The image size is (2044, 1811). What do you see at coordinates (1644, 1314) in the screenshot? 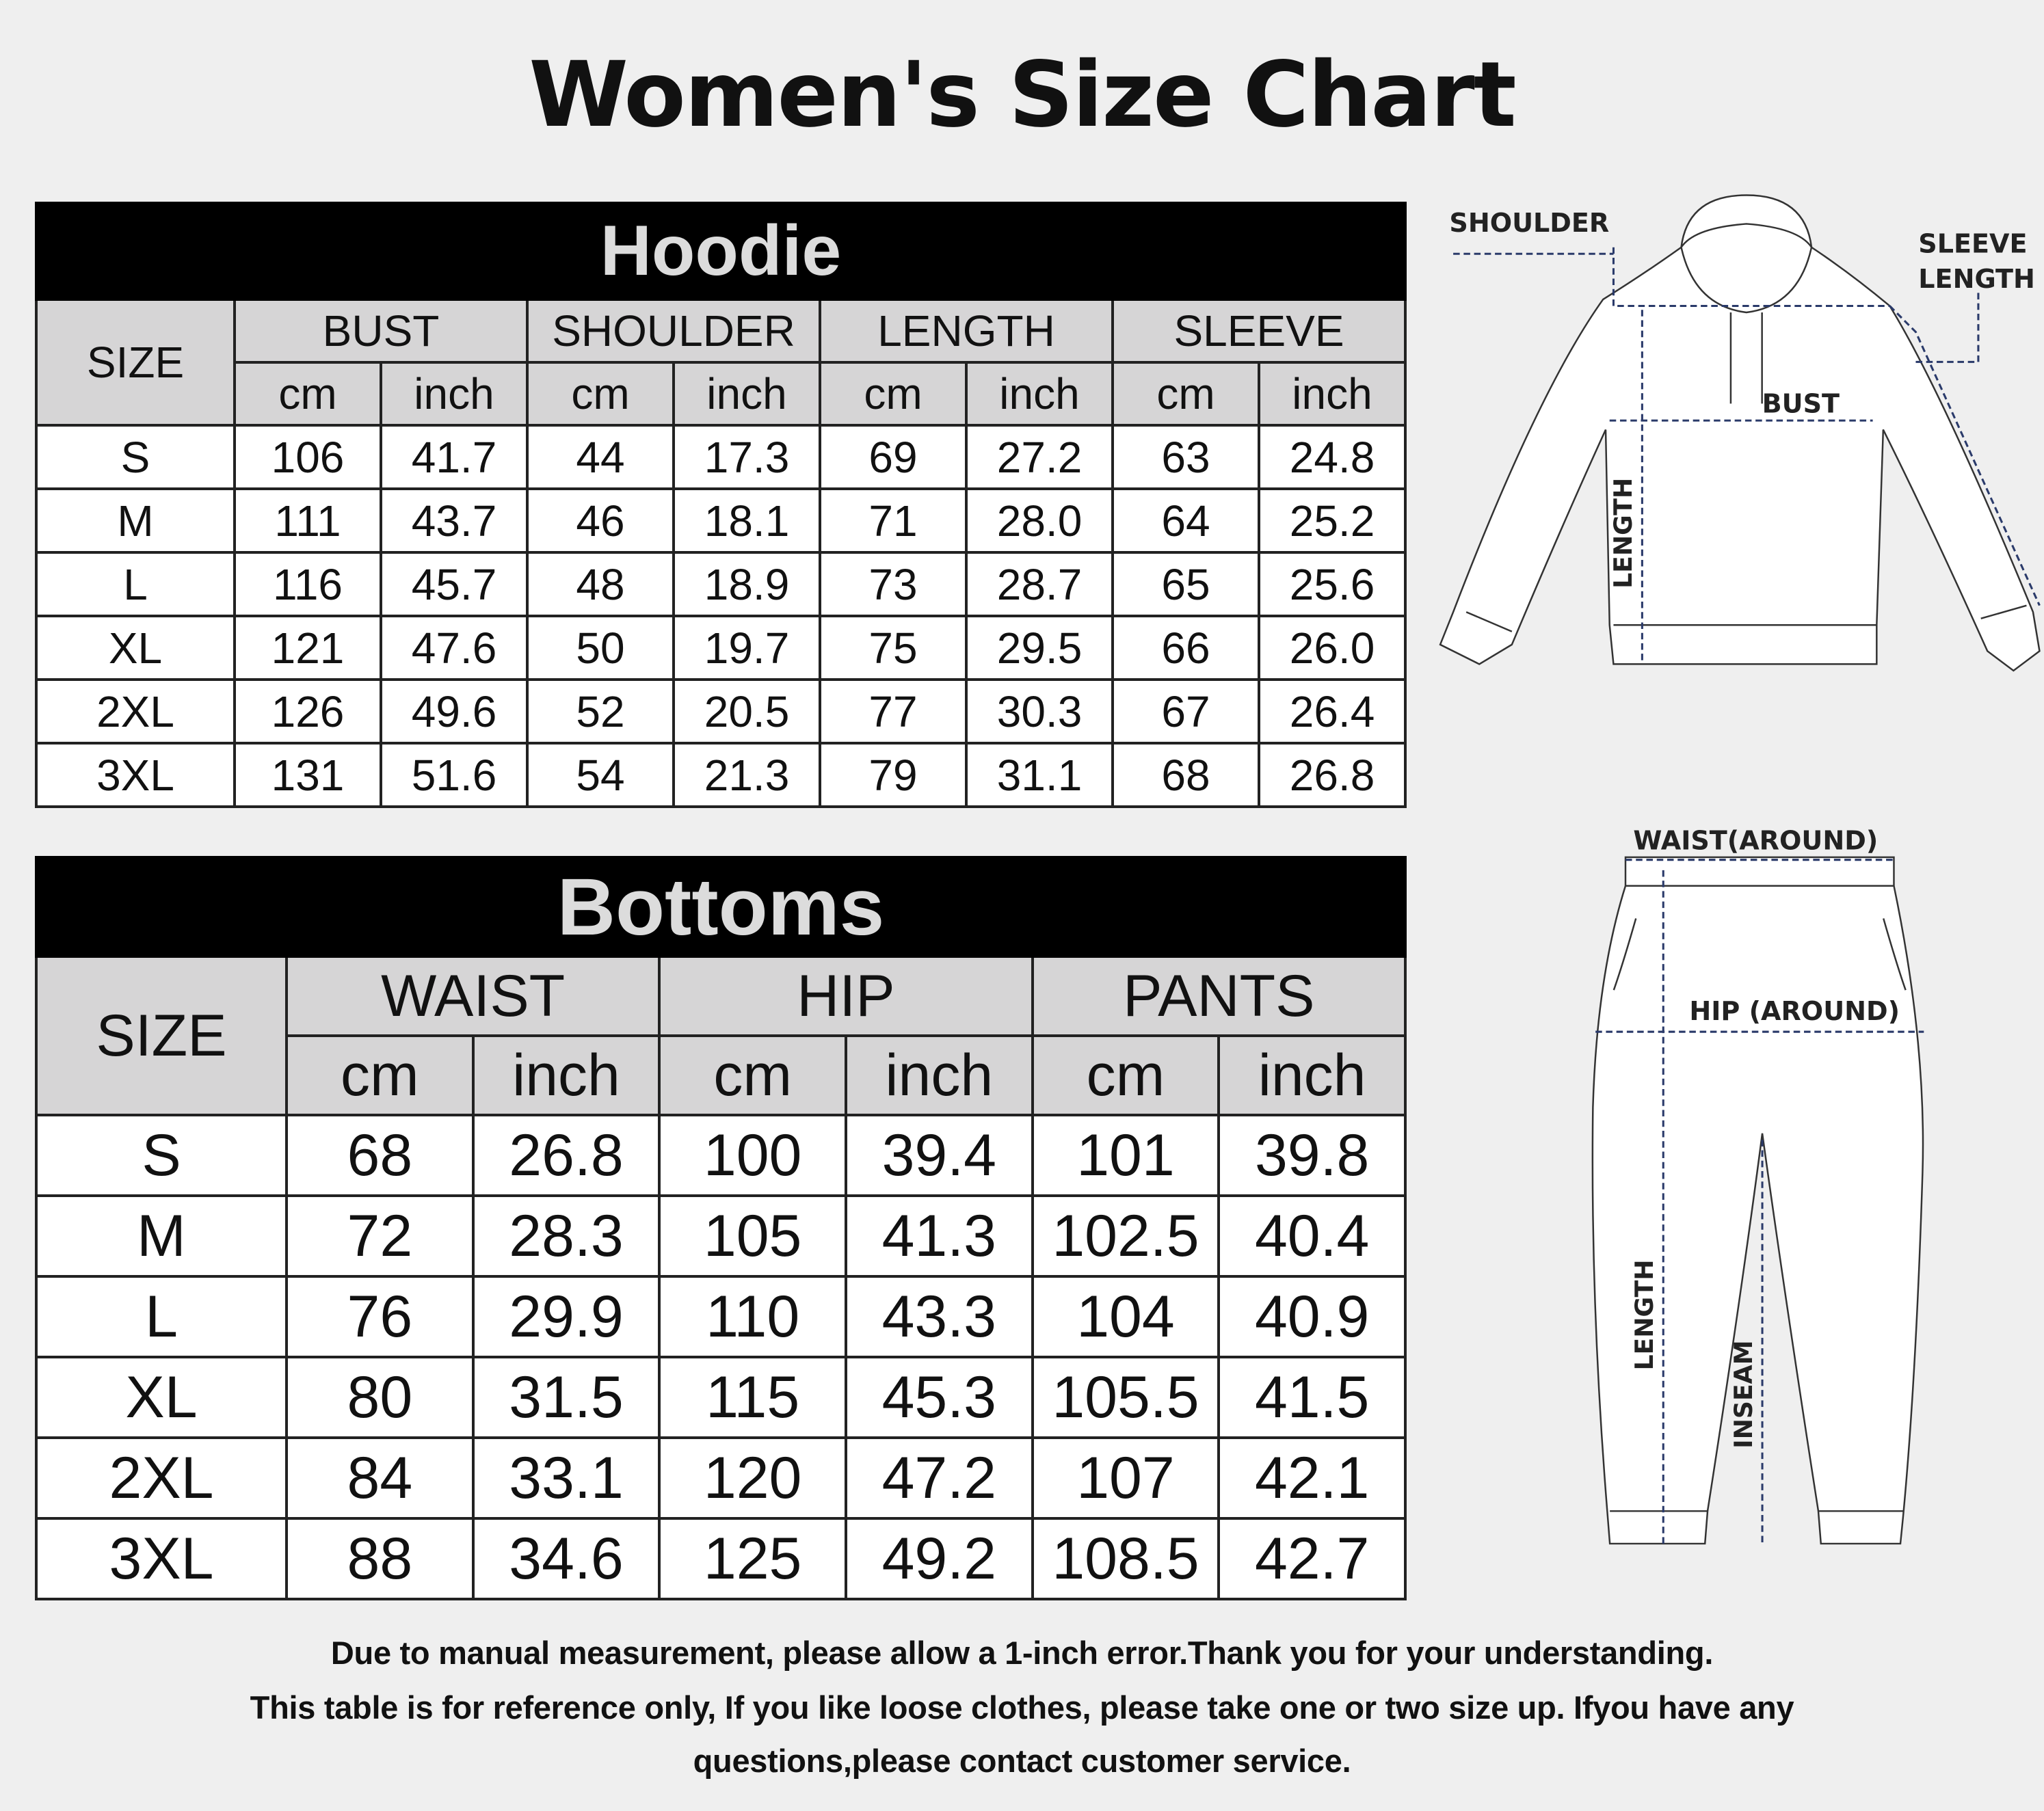
I see `pants-length-label: LENGTH` at bounding box center [1644, 1314].